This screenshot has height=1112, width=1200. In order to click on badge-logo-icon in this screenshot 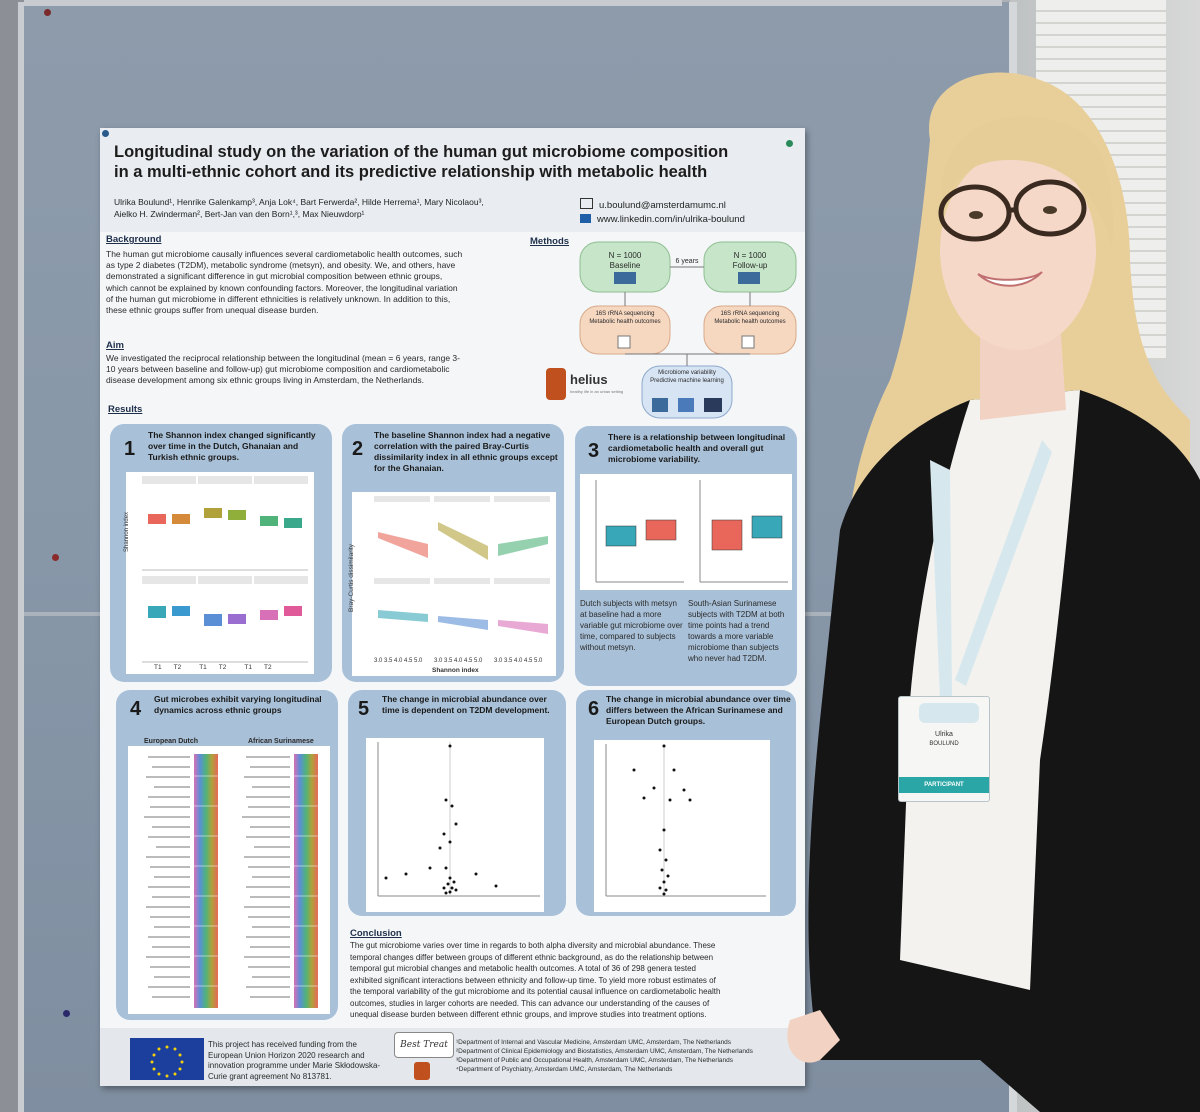, I will do `click(949, 713)`.